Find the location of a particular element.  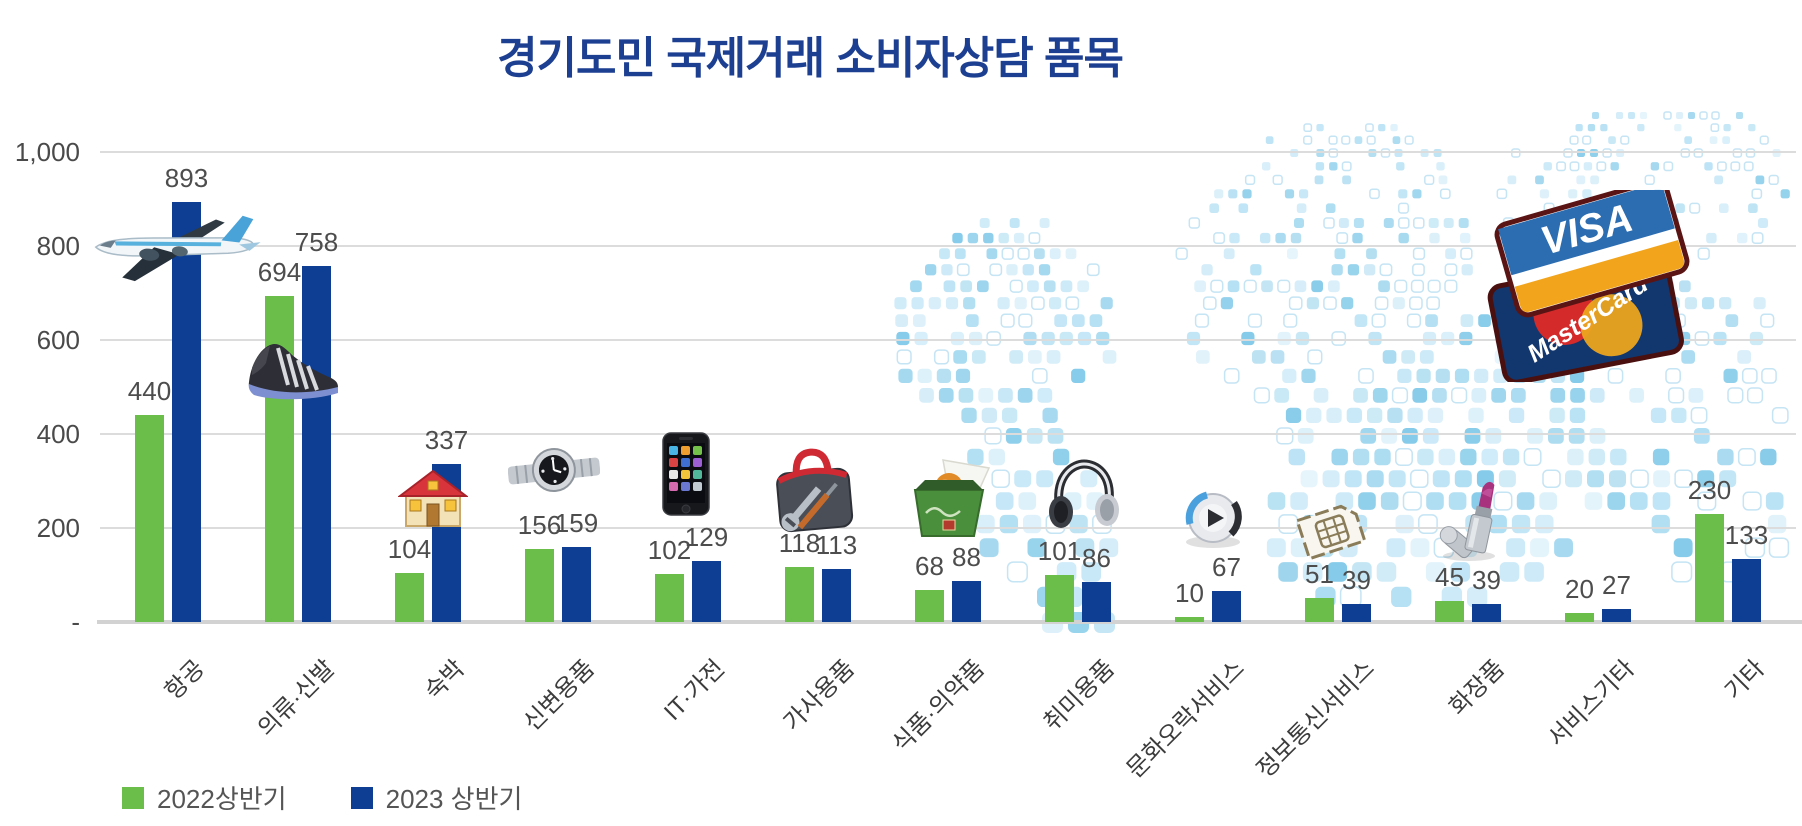

food-box-icon is located at coordinates (952, 498).